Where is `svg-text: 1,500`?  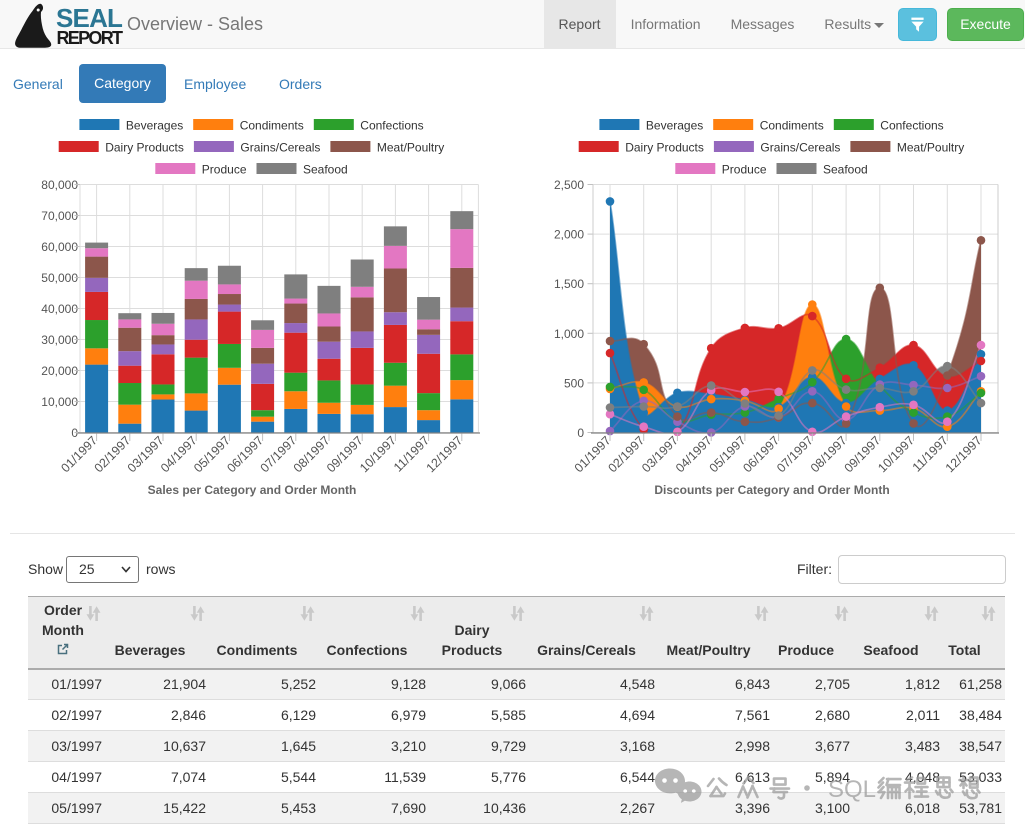 svg-text: 1,500 is located at coordinates (569, 284).